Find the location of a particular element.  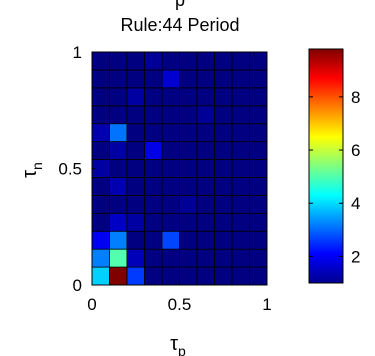

x-axis-ticks: 0 0.5 1 is located at coordinates (179, 298).